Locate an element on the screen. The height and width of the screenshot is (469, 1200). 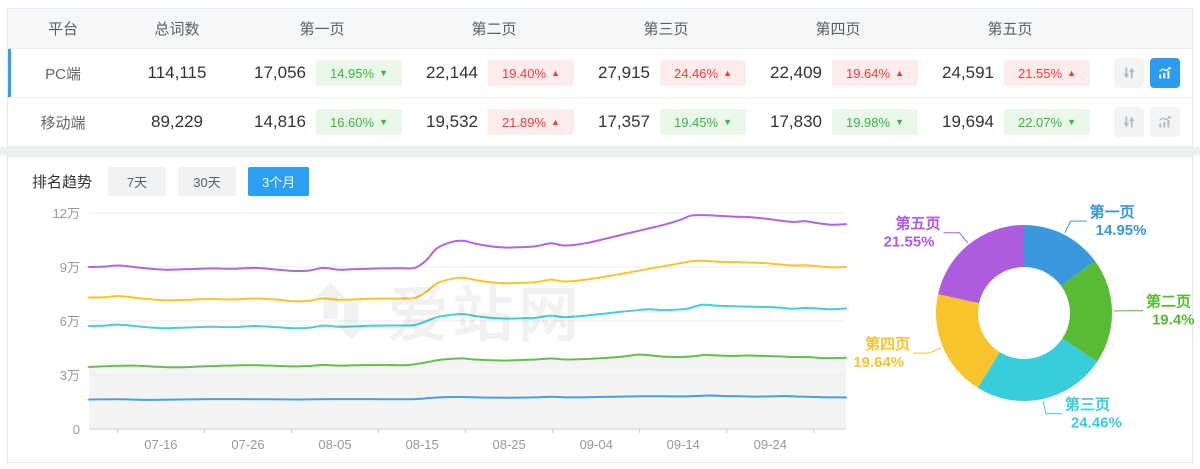
page-count: 17,830 is located at coordinates (796, 121).